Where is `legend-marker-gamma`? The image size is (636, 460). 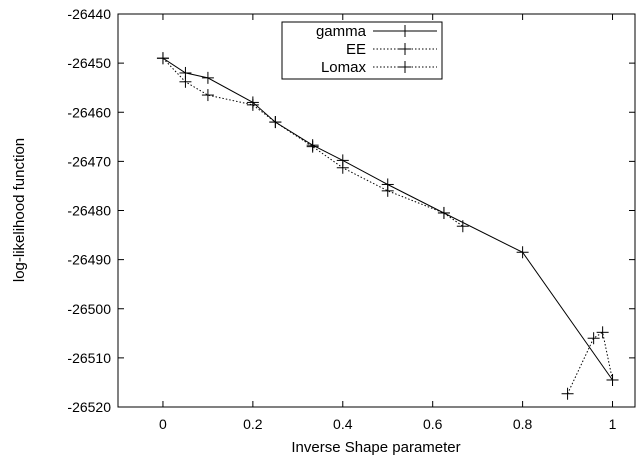 legend-marker-gamma is located at coordinates (405, 31).